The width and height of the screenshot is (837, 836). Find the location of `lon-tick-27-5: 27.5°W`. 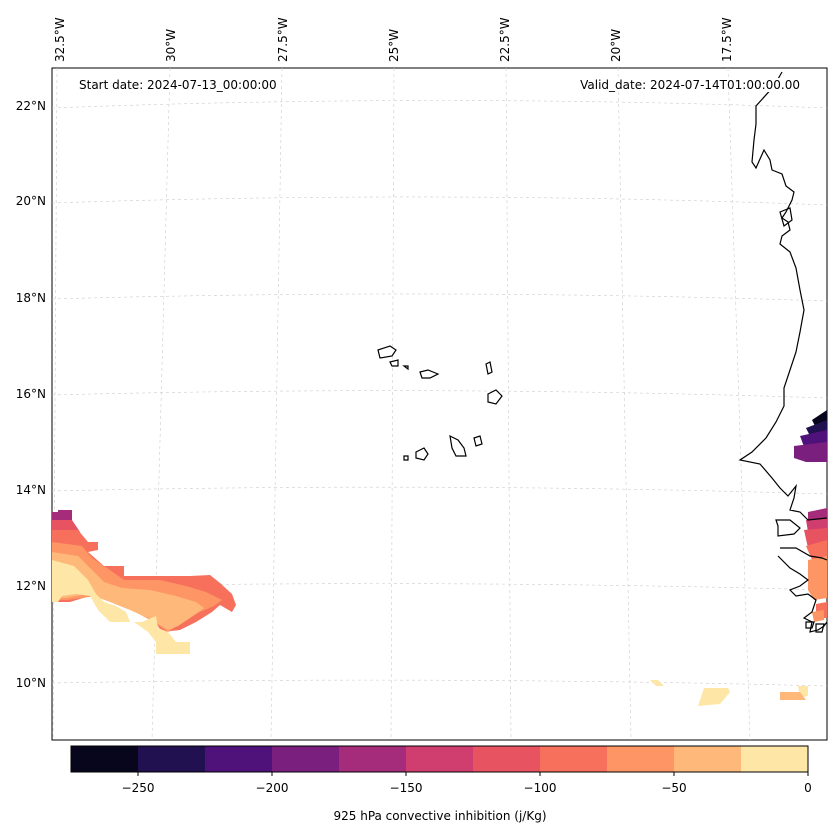

lon-tick-27-5: 27.5°W is located at coordinates (283, 39).